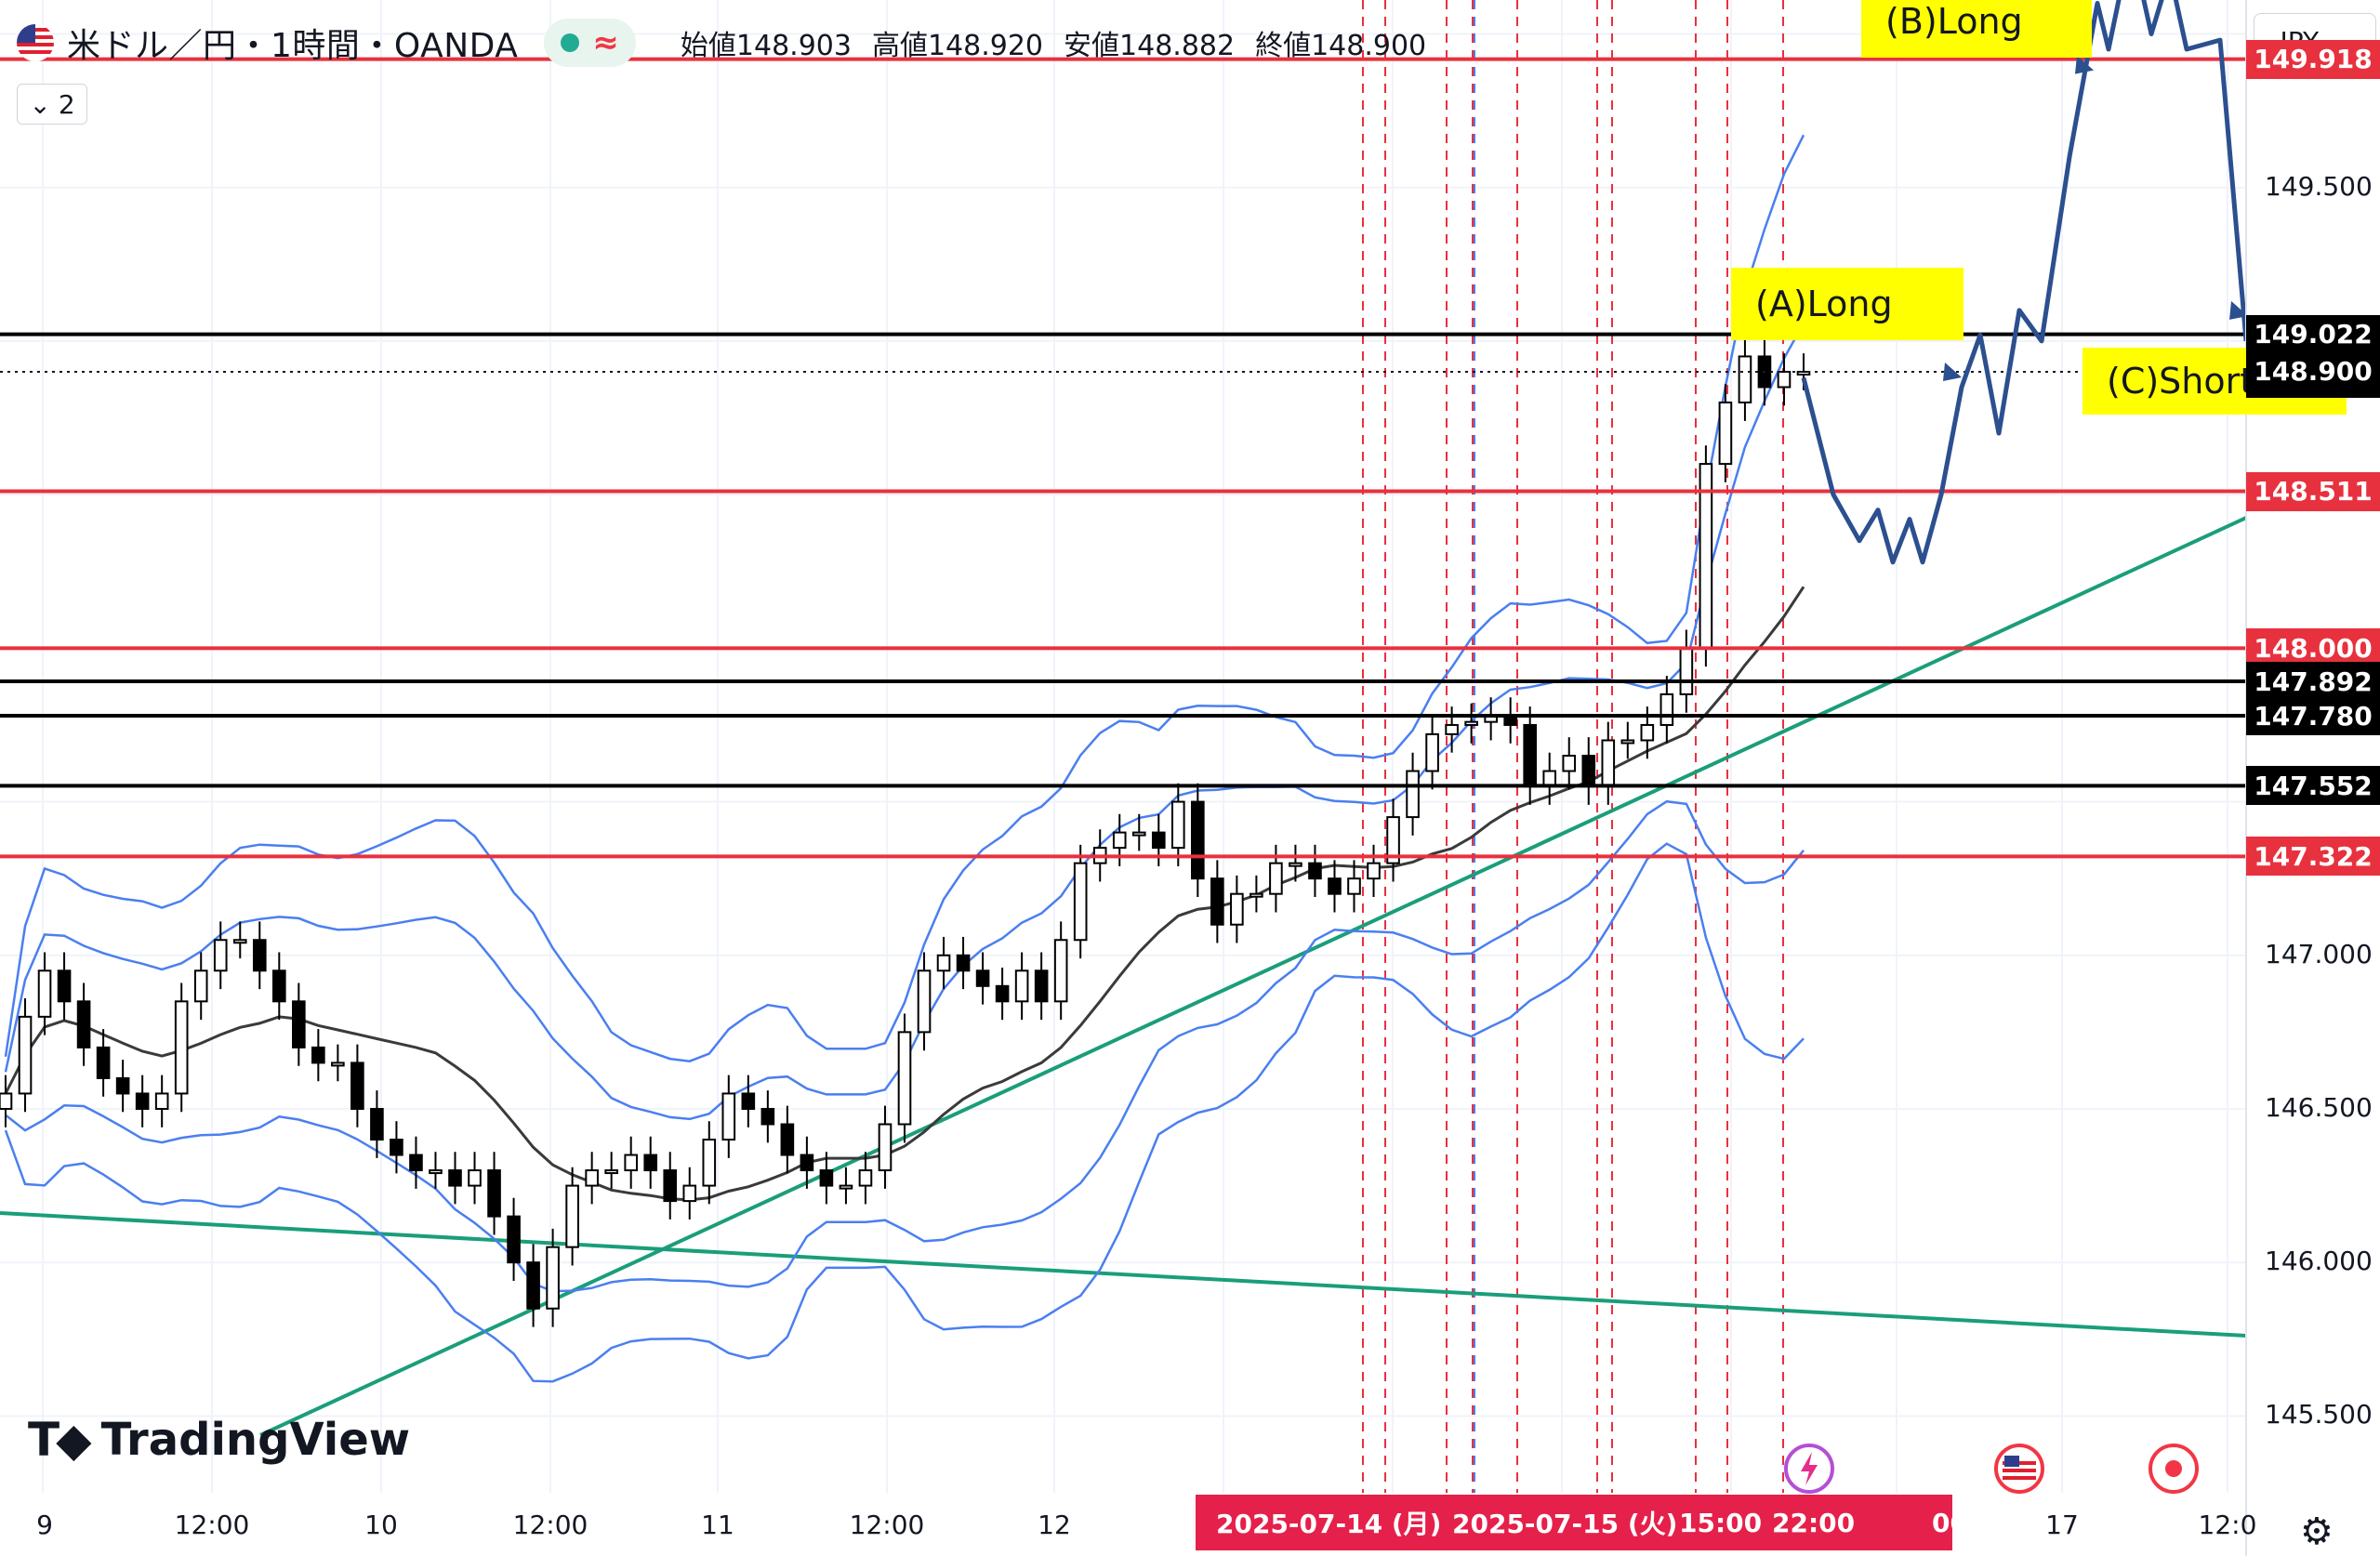 This screenshot has width=2380, height=1556. What do you see at coordinates (2313, 857) in the screenshot?
I see `price-level-label: 147.322` at bounding box center [2313, 857].